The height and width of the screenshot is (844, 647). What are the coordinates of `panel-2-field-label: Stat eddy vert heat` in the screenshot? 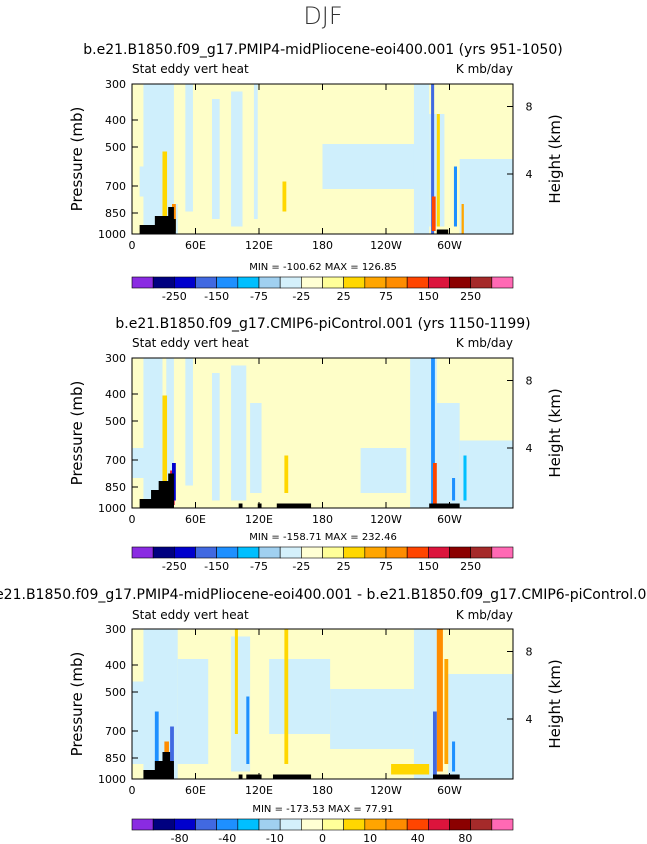 It's located at (190, 343).